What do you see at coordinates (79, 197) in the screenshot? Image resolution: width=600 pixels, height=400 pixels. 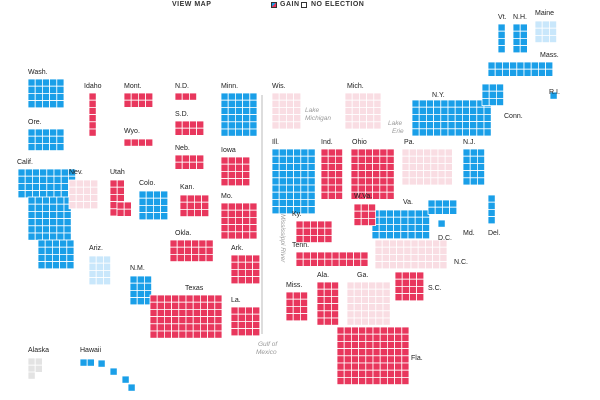 I see `nv-cell` at bounding box center [79, 197].